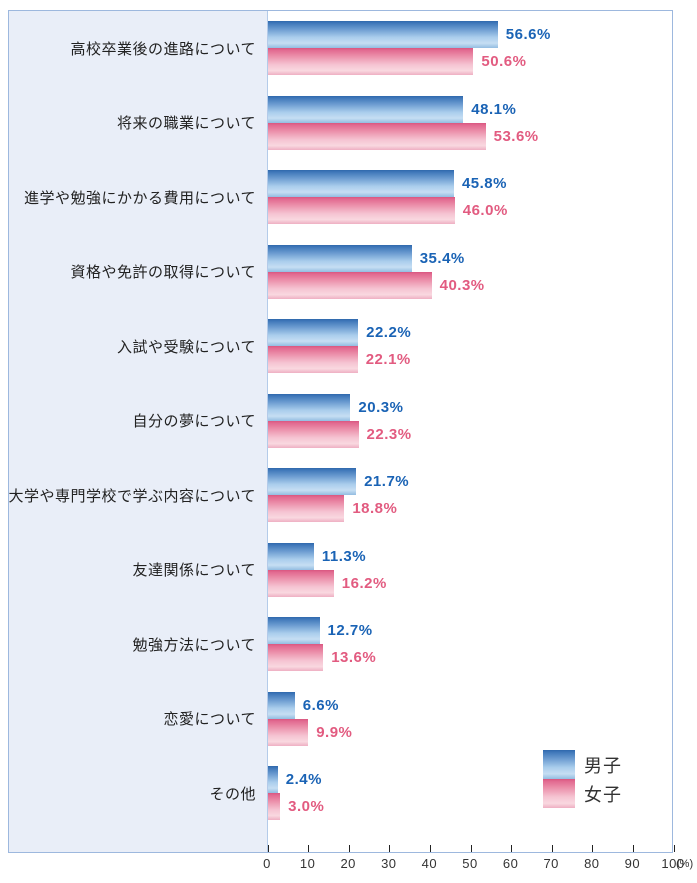 This screenshot has width=697, height=883. Describe the element at coordinates (303, 780) in the screenshot. I see `male-value-label: 2.4%` at that location.